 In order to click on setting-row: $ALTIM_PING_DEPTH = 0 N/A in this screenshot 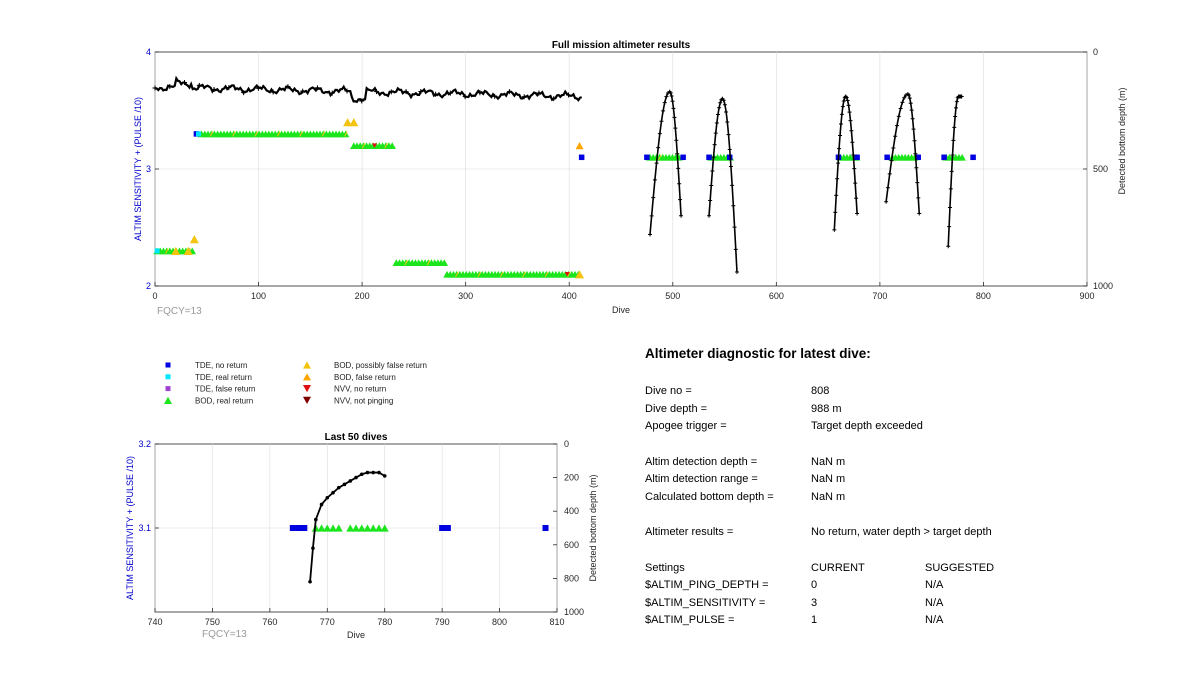, I will do `click(915, 586)`.